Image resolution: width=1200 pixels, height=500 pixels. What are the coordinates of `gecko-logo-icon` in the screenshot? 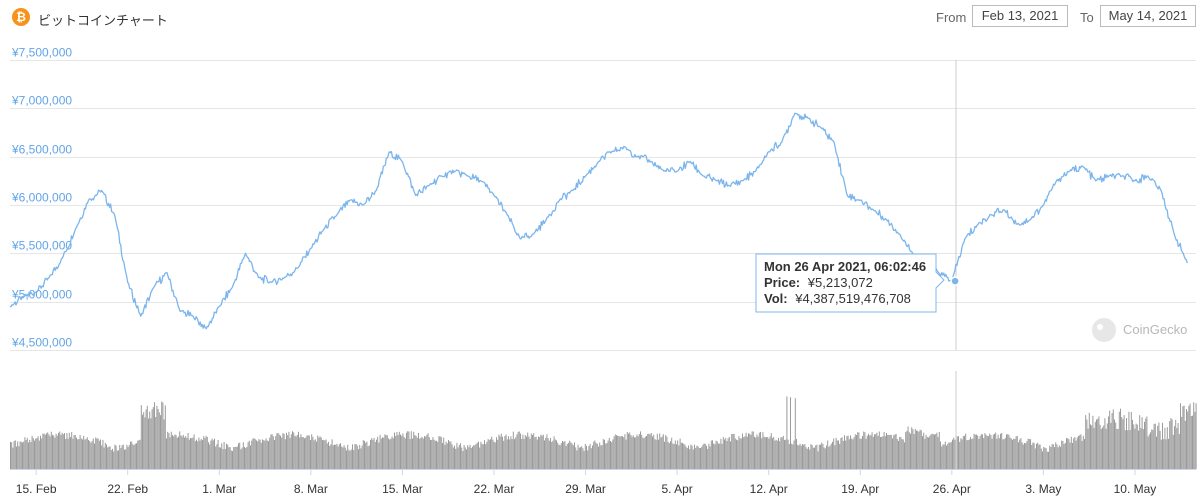 It's located at (1104, 330).